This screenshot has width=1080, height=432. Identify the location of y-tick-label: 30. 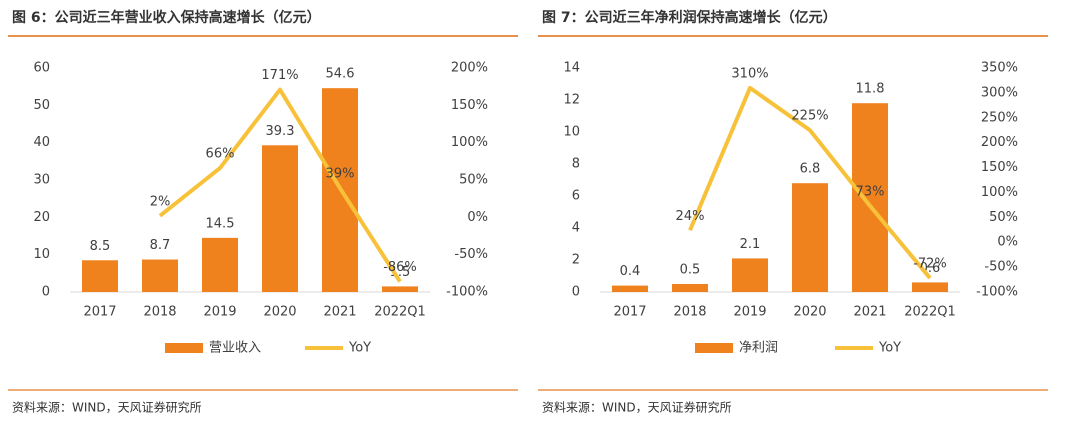
(41, 180).